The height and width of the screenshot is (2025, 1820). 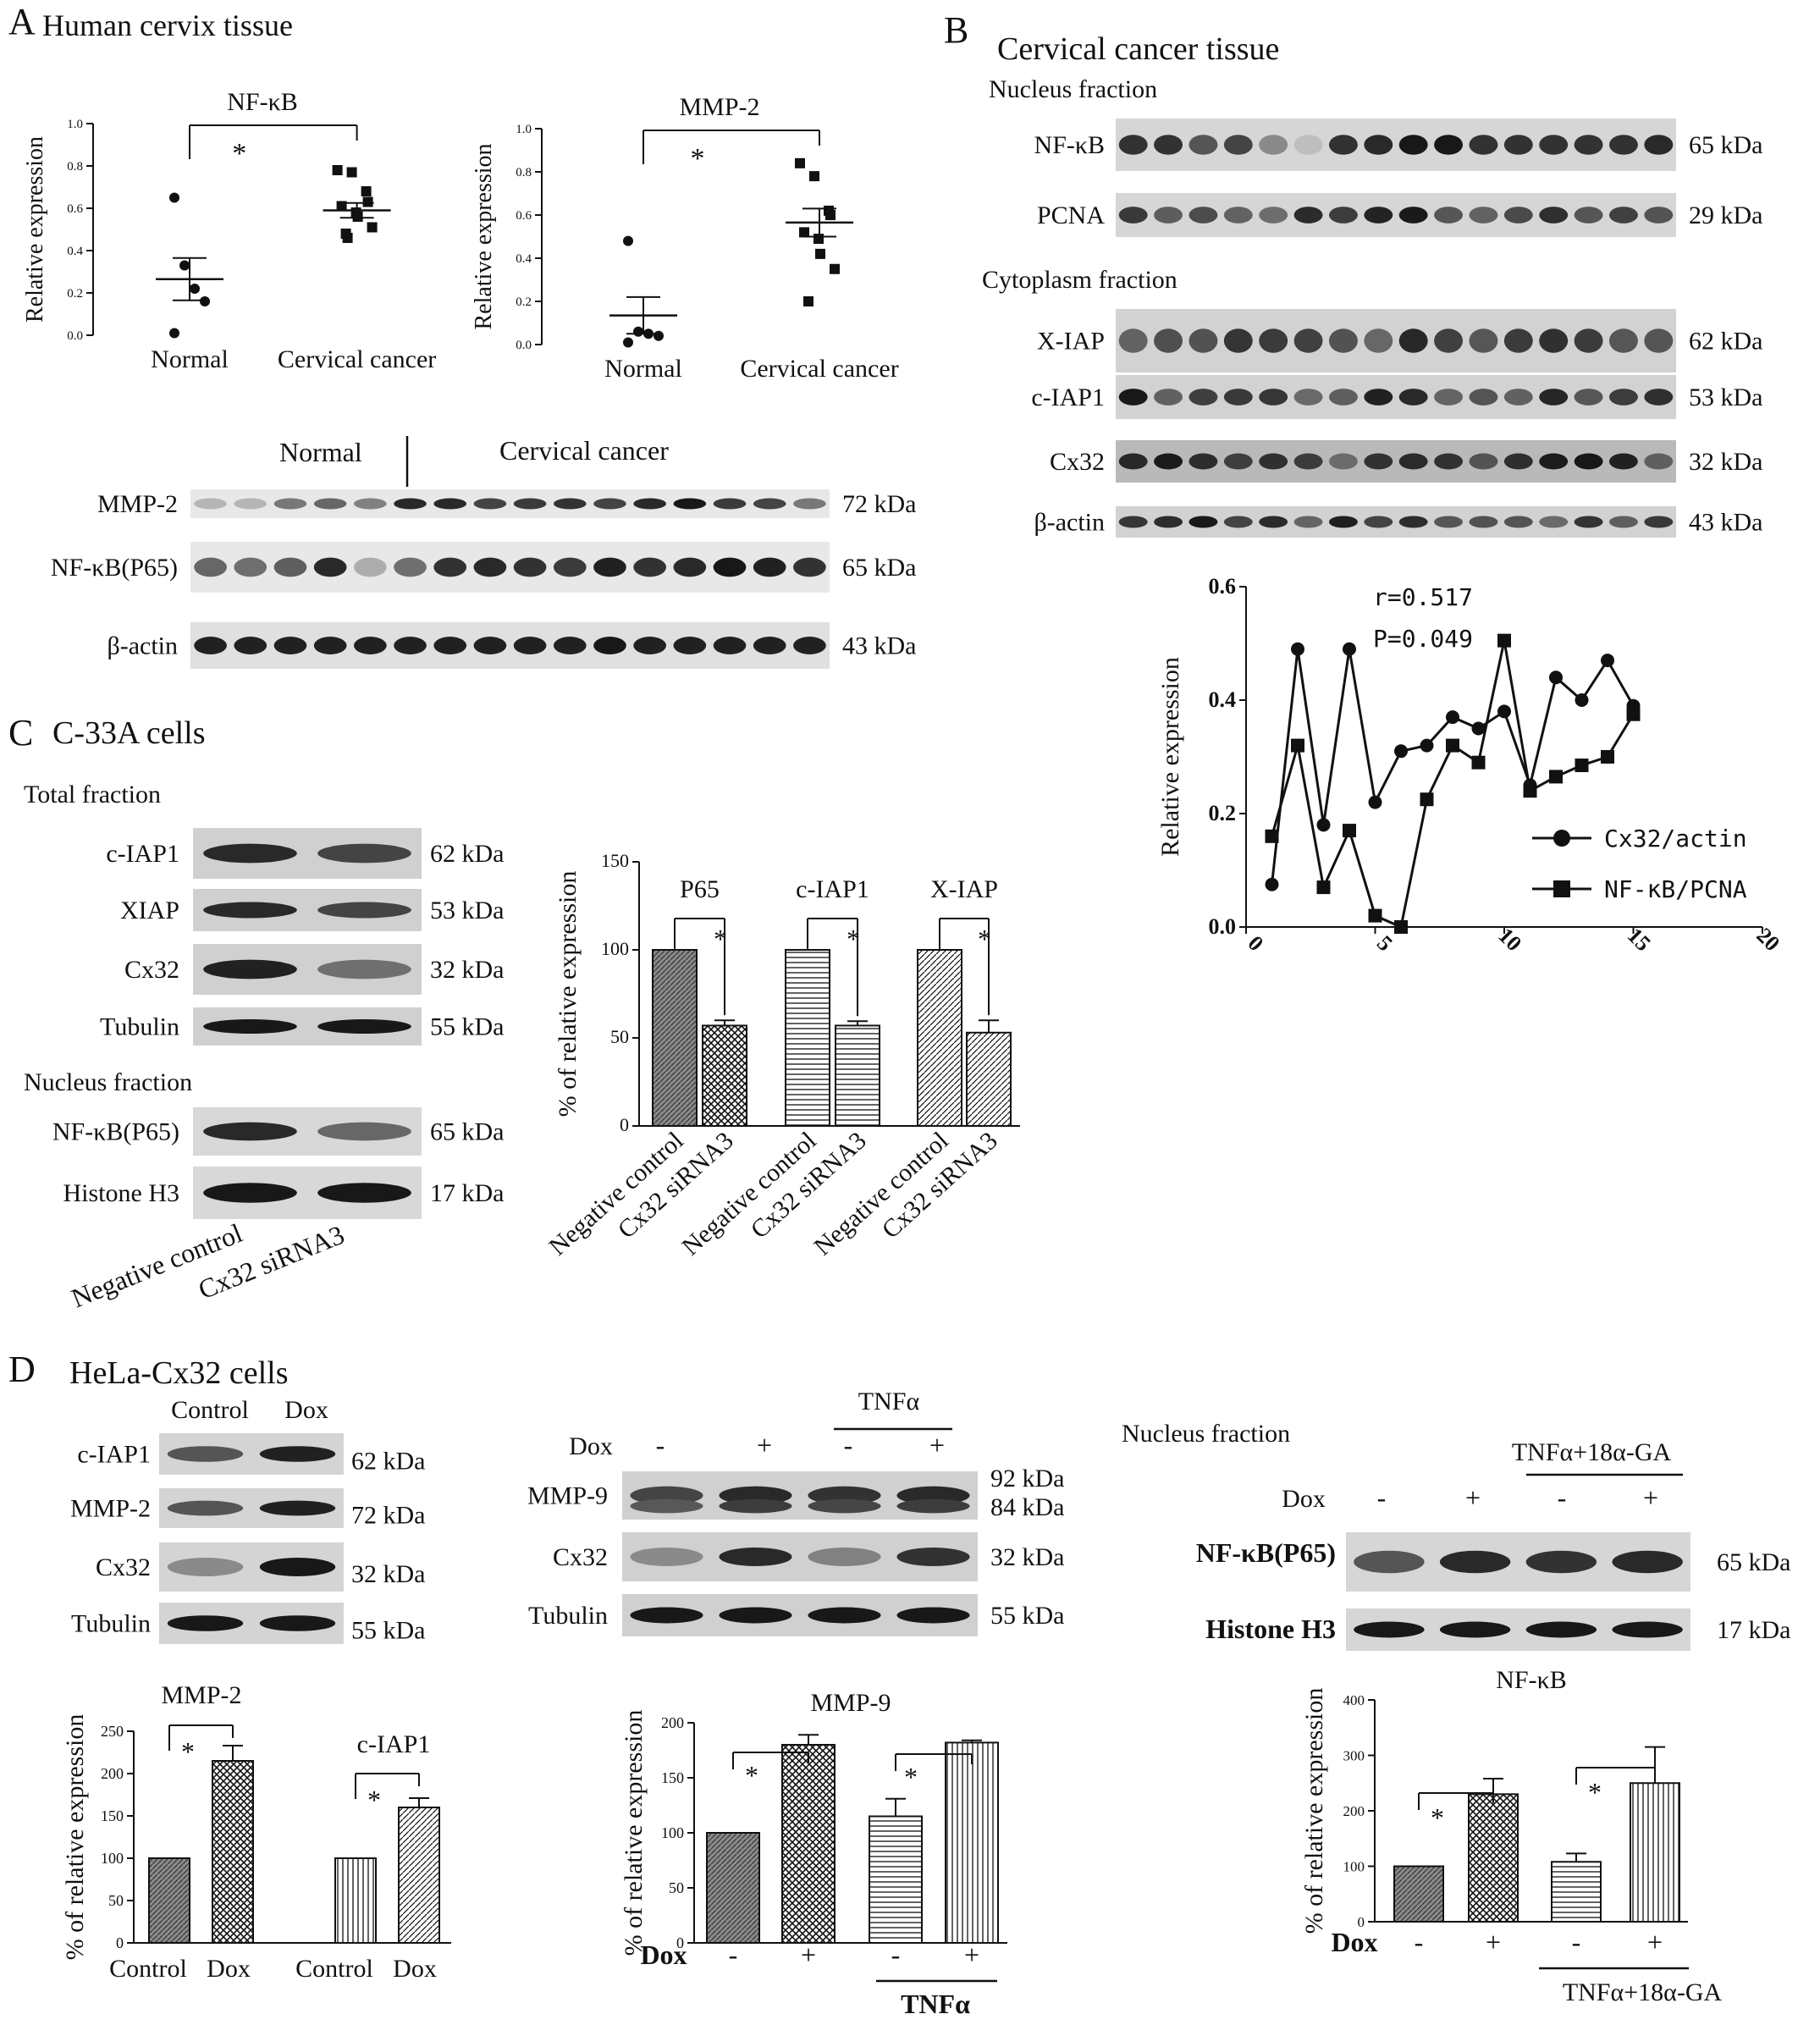 I want to click on b-legend-label: NF-κB/PCNA, so click(x=1675, y=889).